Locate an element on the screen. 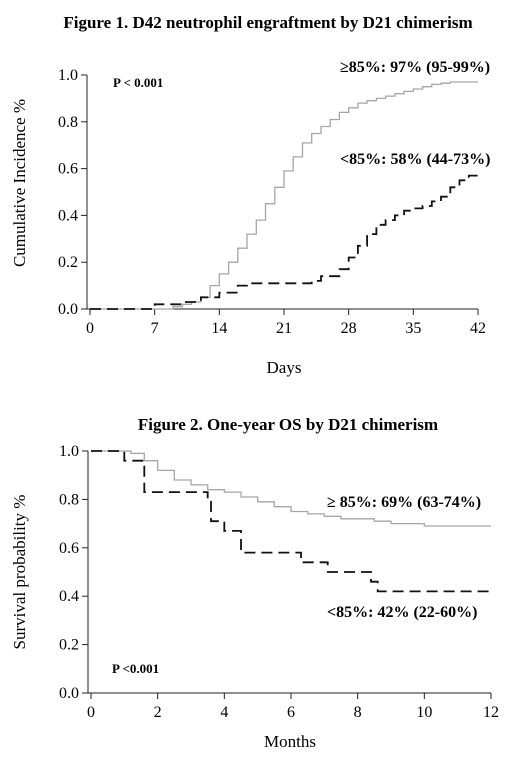  chart-2-annotation-high: ≥ 85%: 69% (63-74%) is located at coordinates (404, 502).